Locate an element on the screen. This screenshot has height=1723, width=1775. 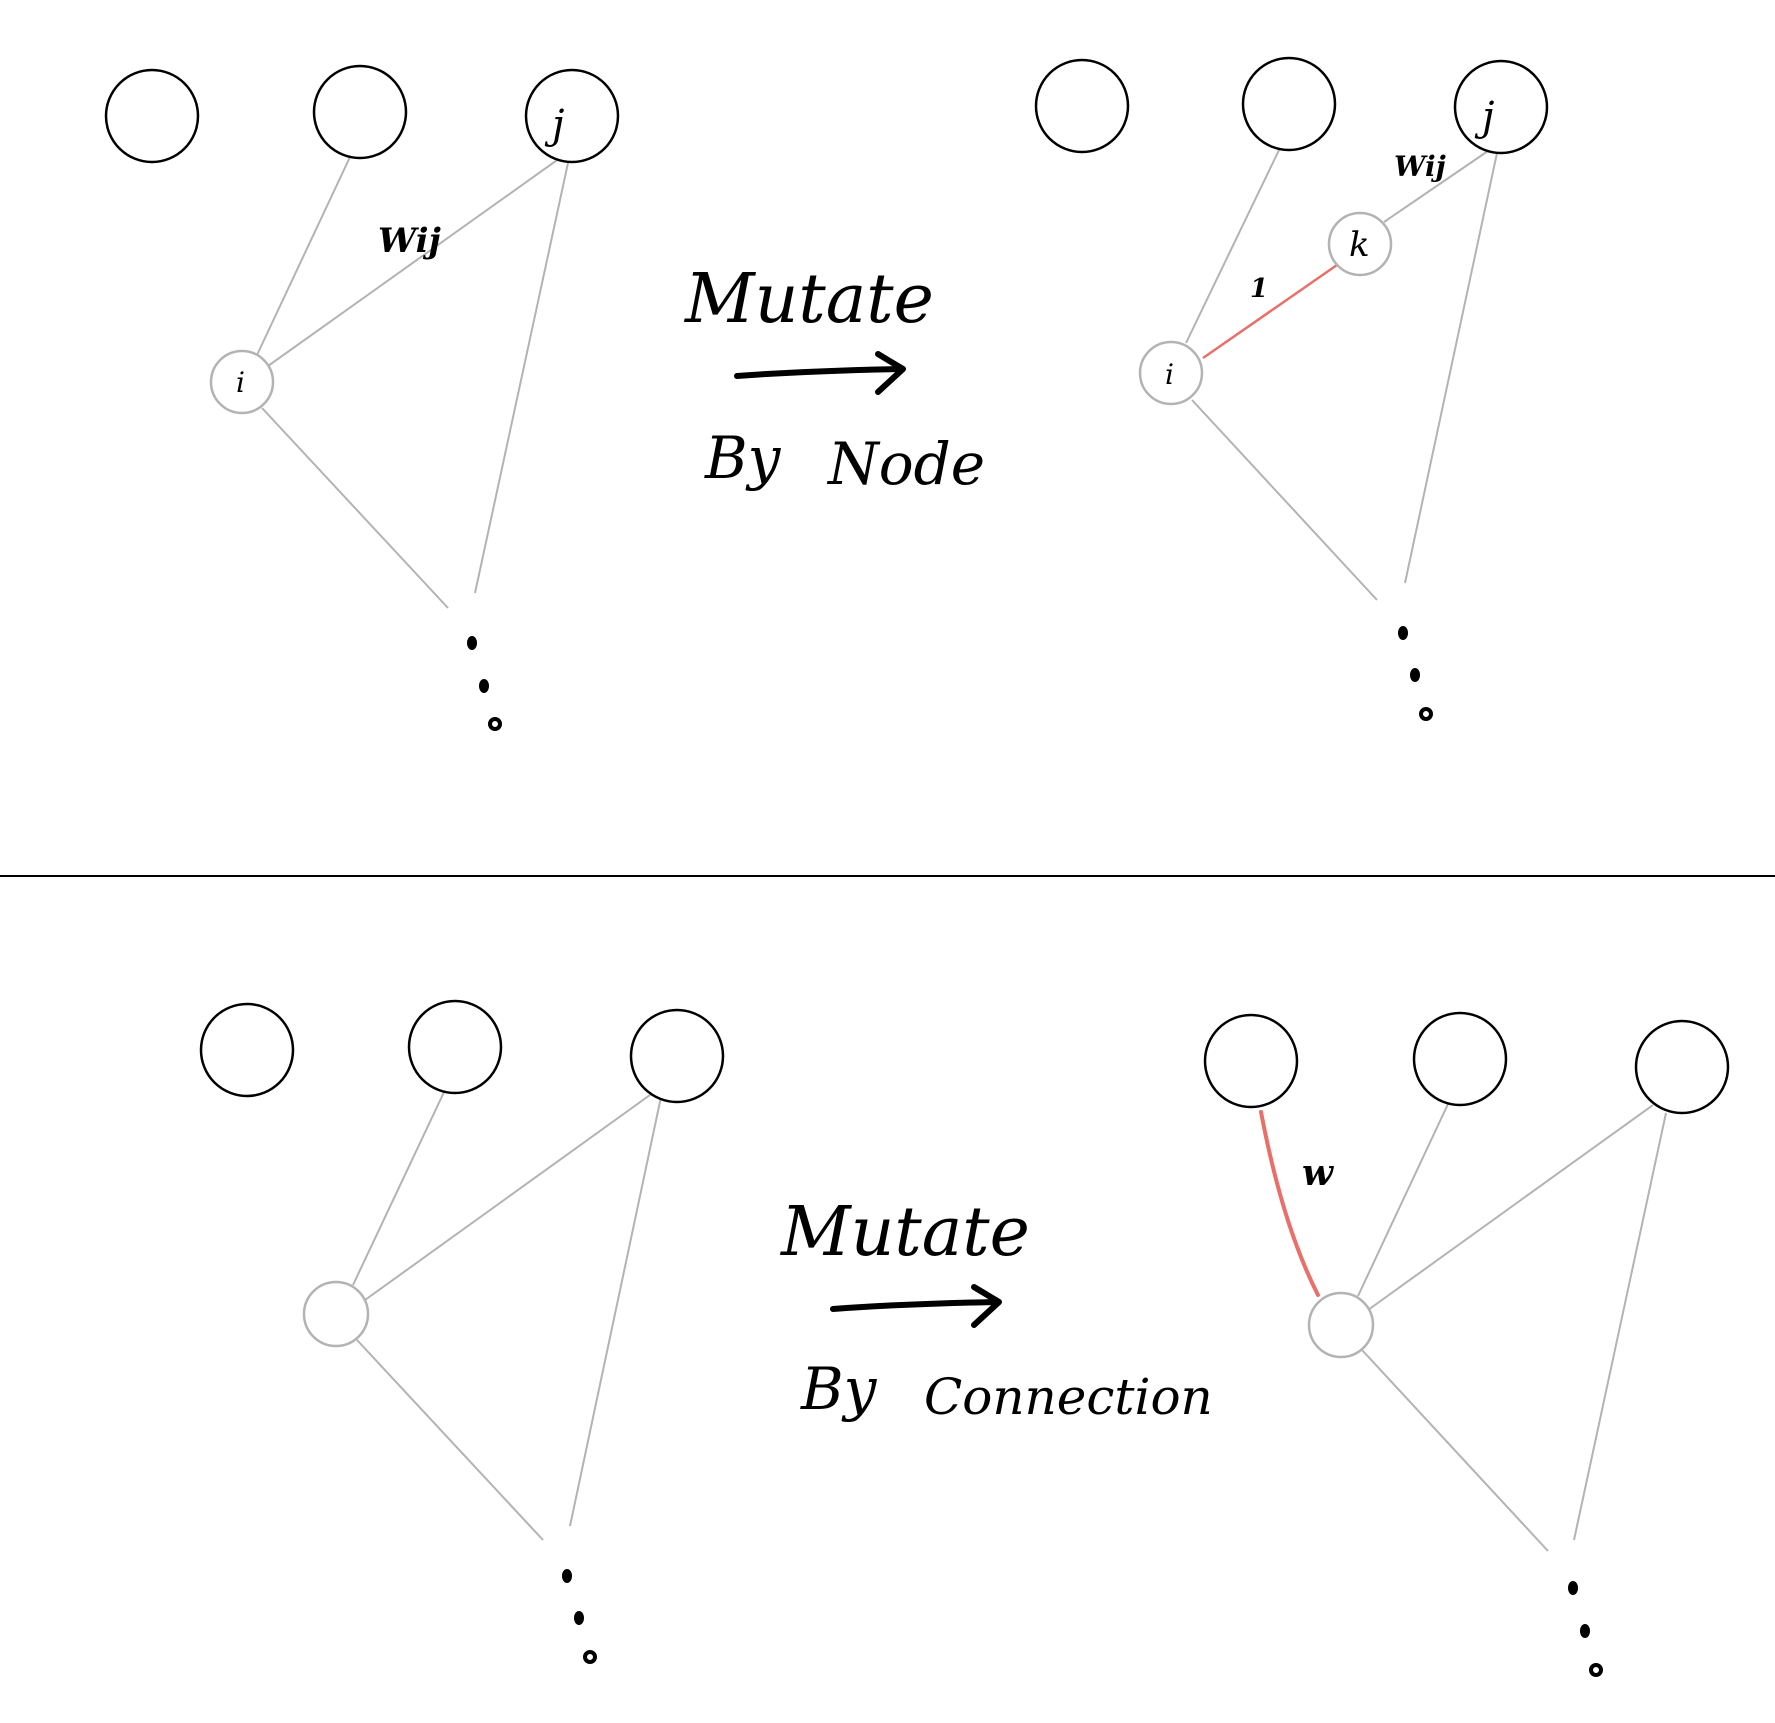
new-node-k is located at coordinates (1360, 244).